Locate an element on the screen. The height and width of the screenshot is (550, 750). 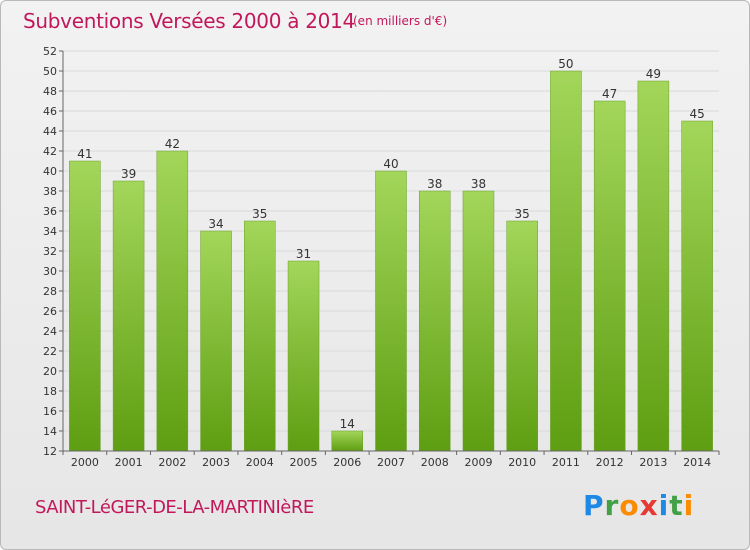
x-tick-label: 2008 is located at coordinates (435, 462).